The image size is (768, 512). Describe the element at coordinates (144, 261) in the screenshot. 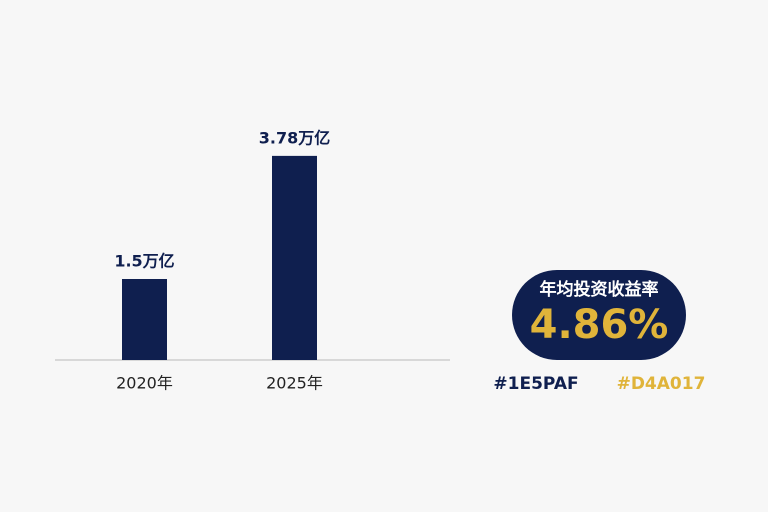

I see `value-label: 1.5万亿` at that location.